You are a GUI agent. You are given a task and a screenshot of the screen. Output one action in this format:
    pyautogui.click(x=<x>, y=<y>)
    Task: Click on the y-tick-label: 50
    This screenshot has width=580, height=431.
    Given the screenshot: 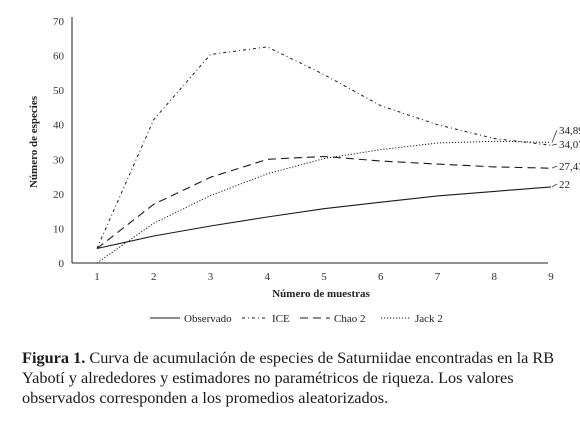 What is the action you would take?
    pyautogui.click(x=59, y=91)
    